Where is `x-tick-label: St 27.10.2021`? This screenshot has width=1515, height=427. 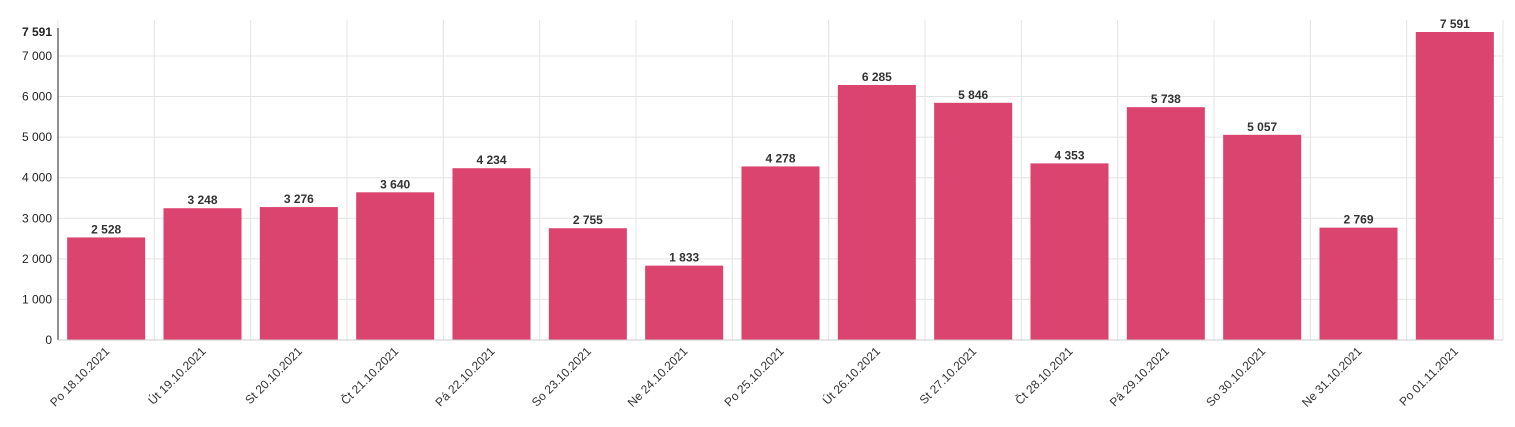
x-tick-label: St 27.10.2021 is located at coordinates (948, 375).